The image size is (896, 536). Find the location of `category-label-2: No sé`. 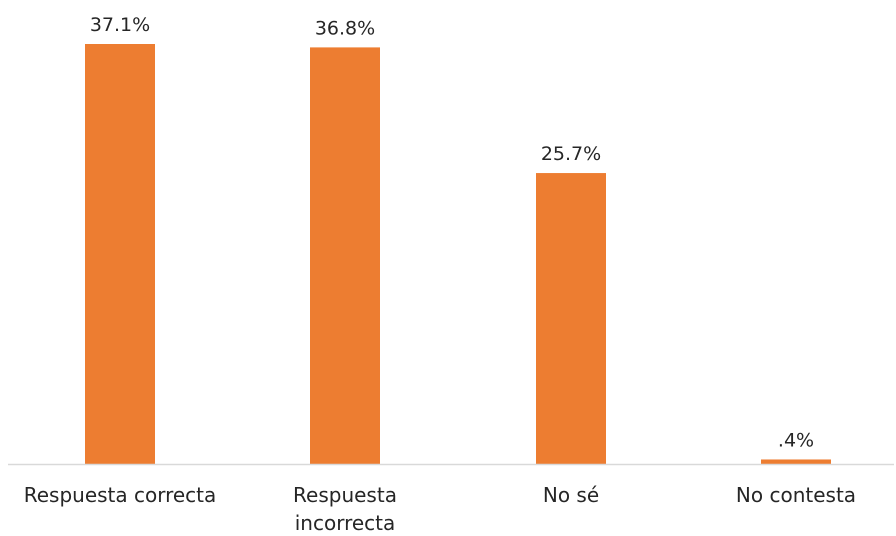

category-label-2: No sé is located at coordinates (571, 495).